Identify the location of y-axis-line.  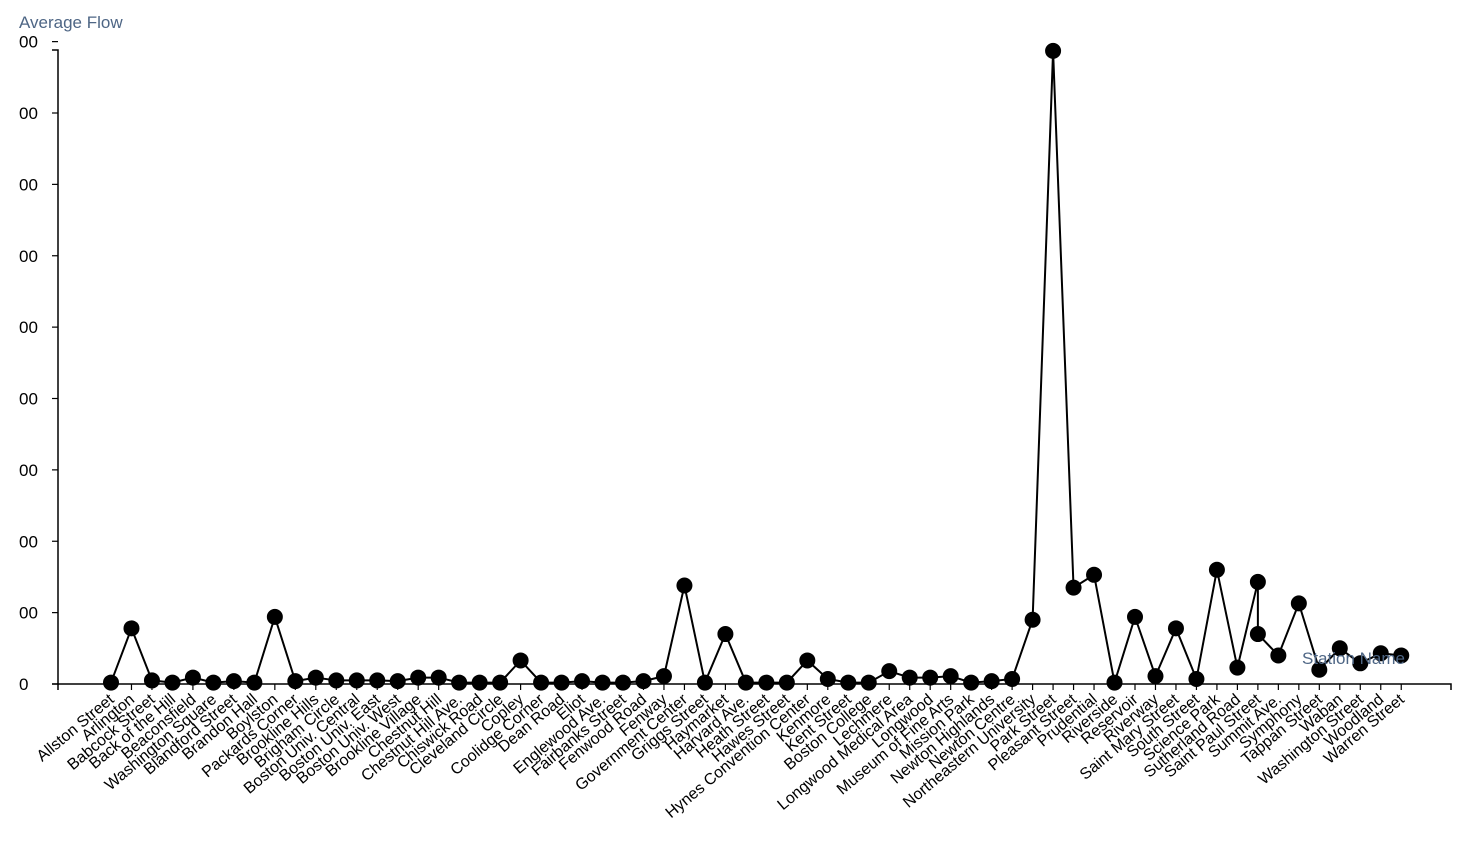
(55, 367).